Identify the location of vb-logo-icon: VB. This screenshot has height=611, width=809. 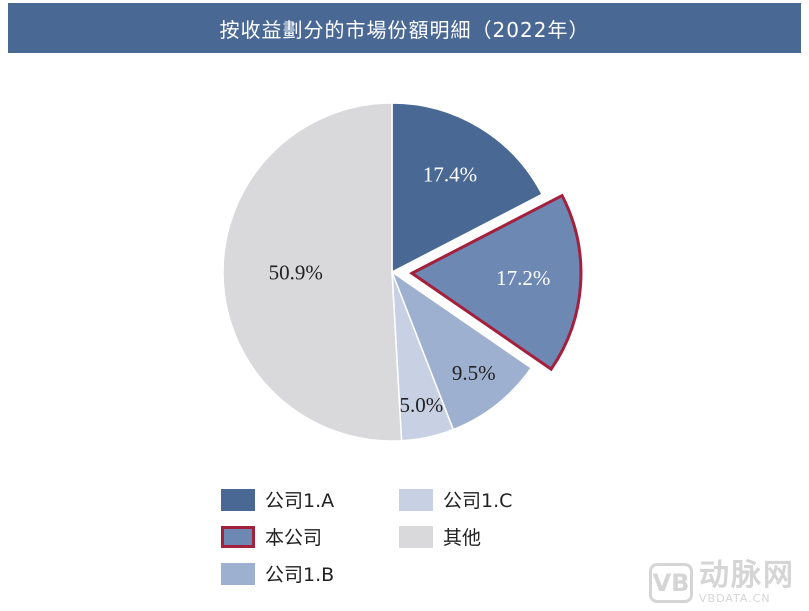
(671, 582).